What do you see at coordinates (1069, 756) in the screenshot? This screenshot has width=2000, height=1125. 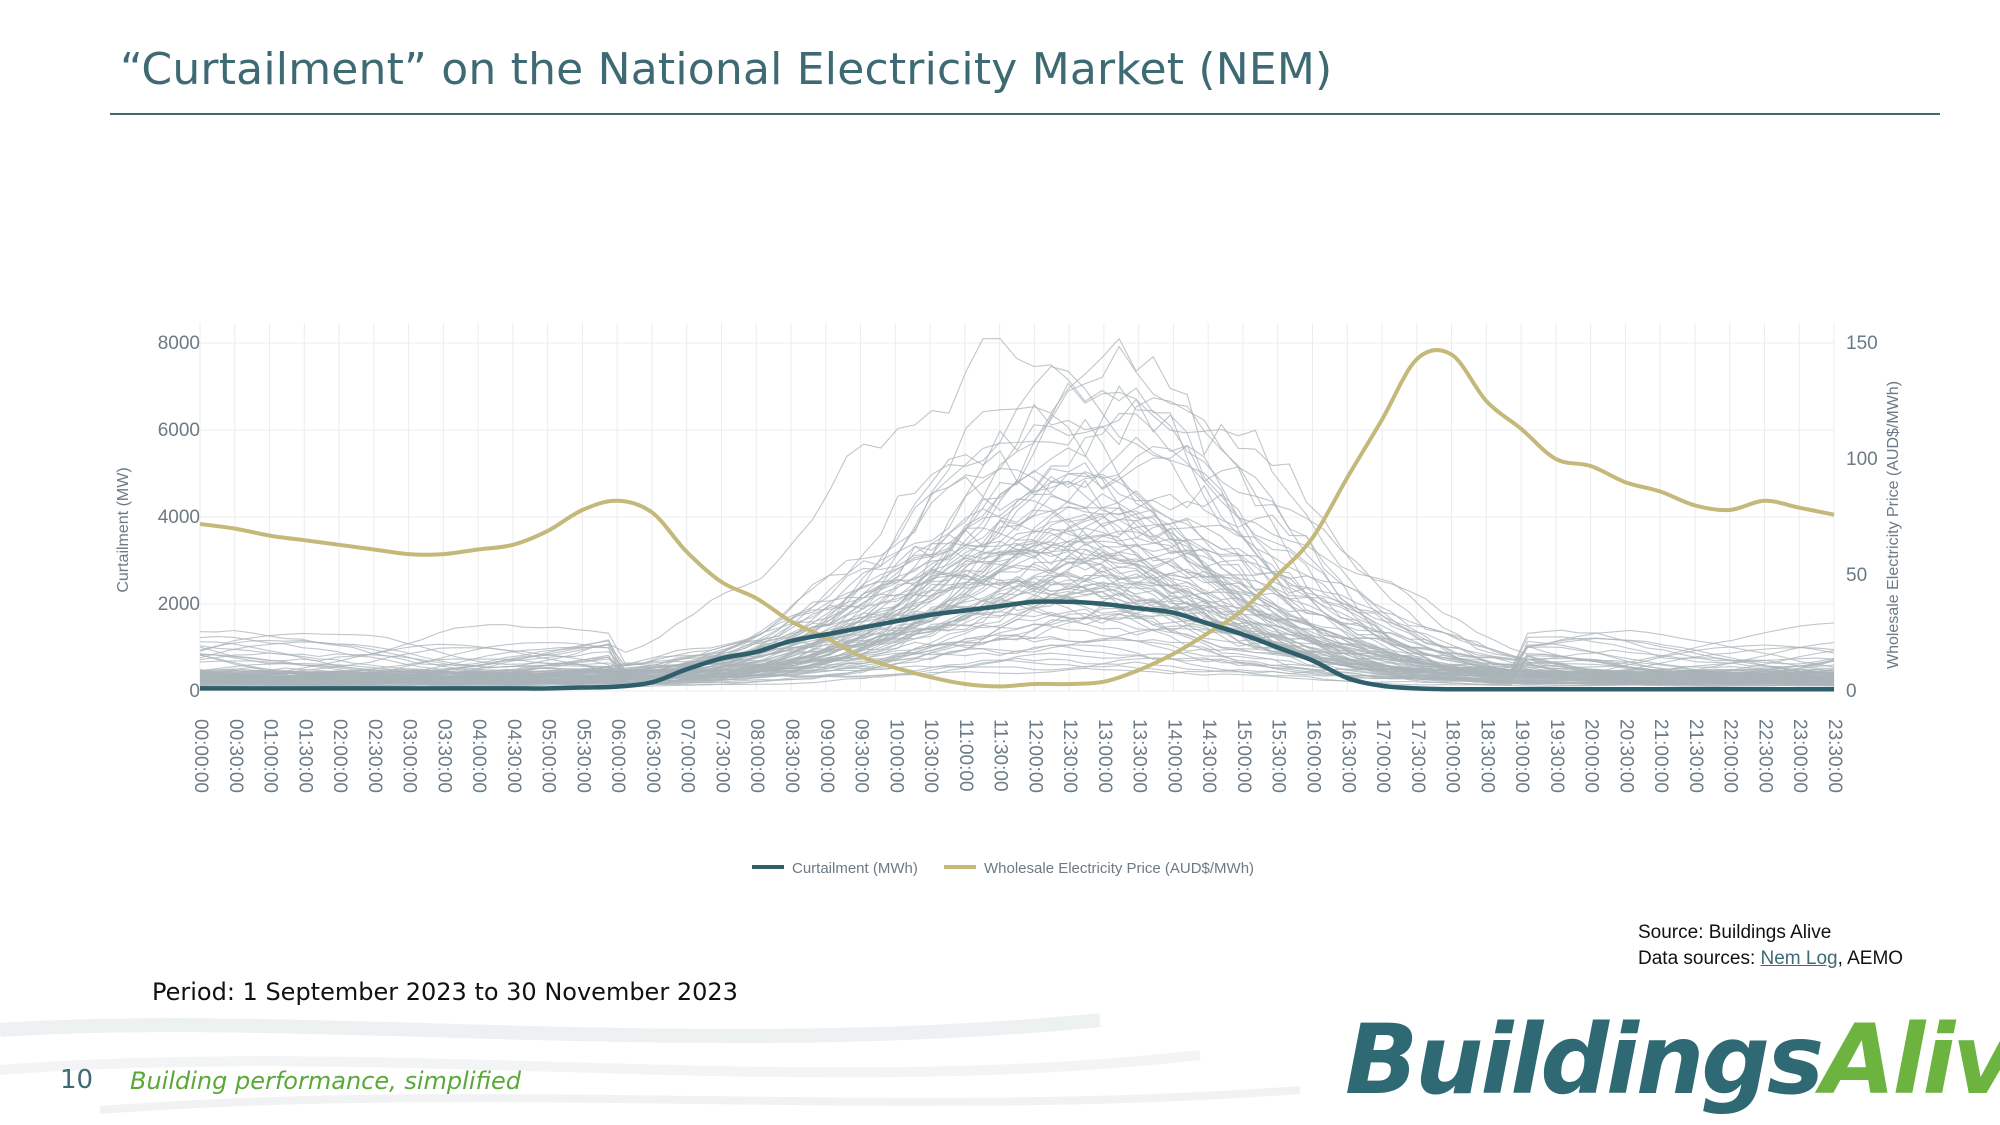 I see `x-tick-label: 12:30:00` at bounding box center [1069, 756].